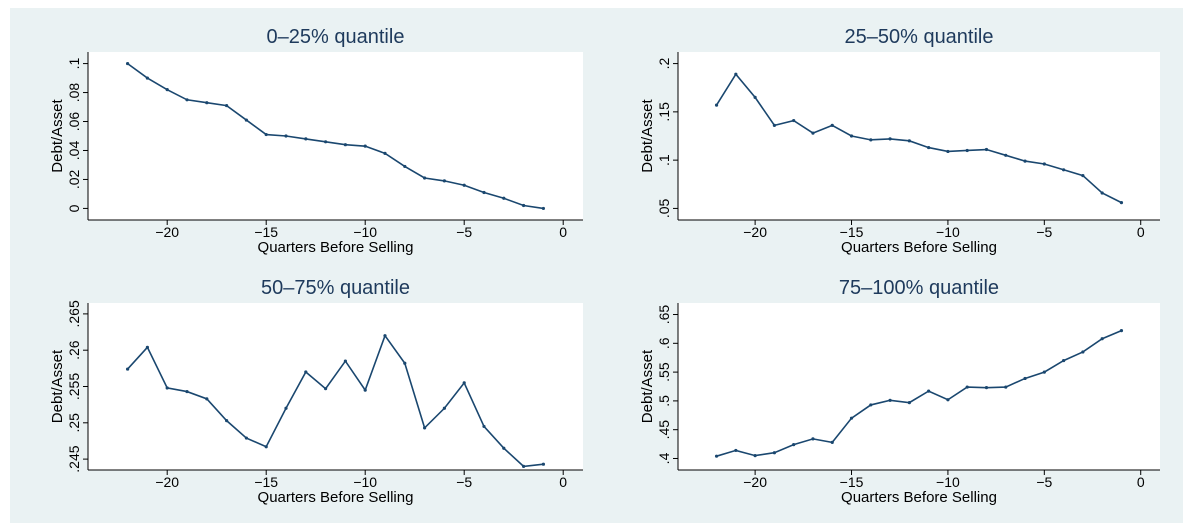  I want to click on y-tick-label: .26, so click(74, 350).